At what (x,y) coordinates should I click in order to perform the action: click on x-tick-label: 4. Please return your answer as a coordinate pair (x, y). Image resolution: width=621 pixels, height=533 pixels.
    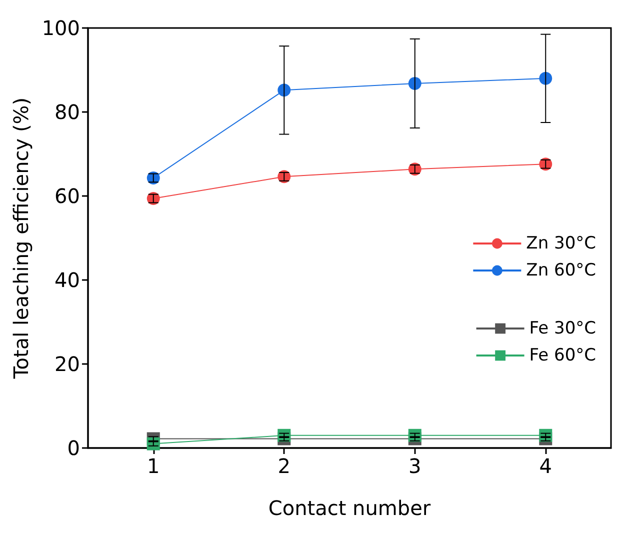
    Looking at the image, I should click on (545, 466).